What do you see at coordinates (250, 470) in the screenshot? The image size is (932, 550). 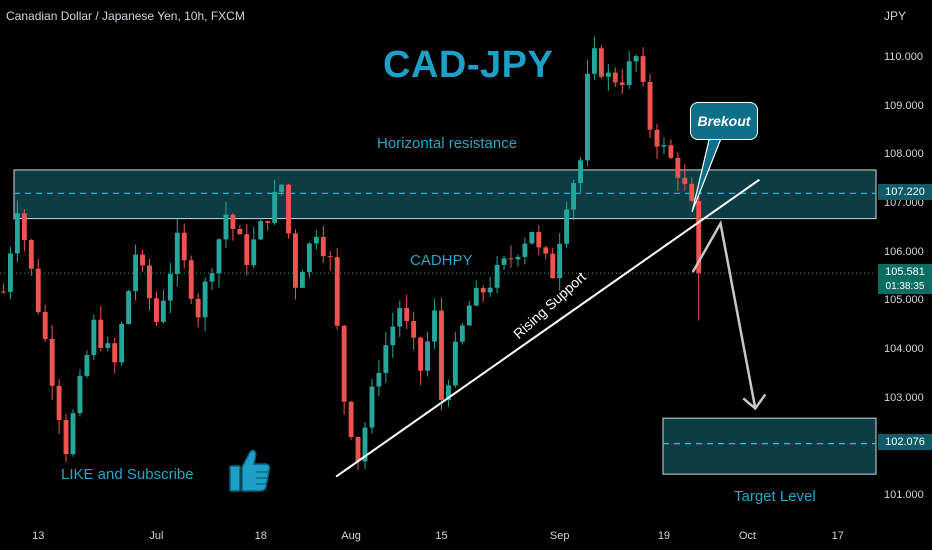 I see `thumbs-up-icon` at bounding box center [250, 470].